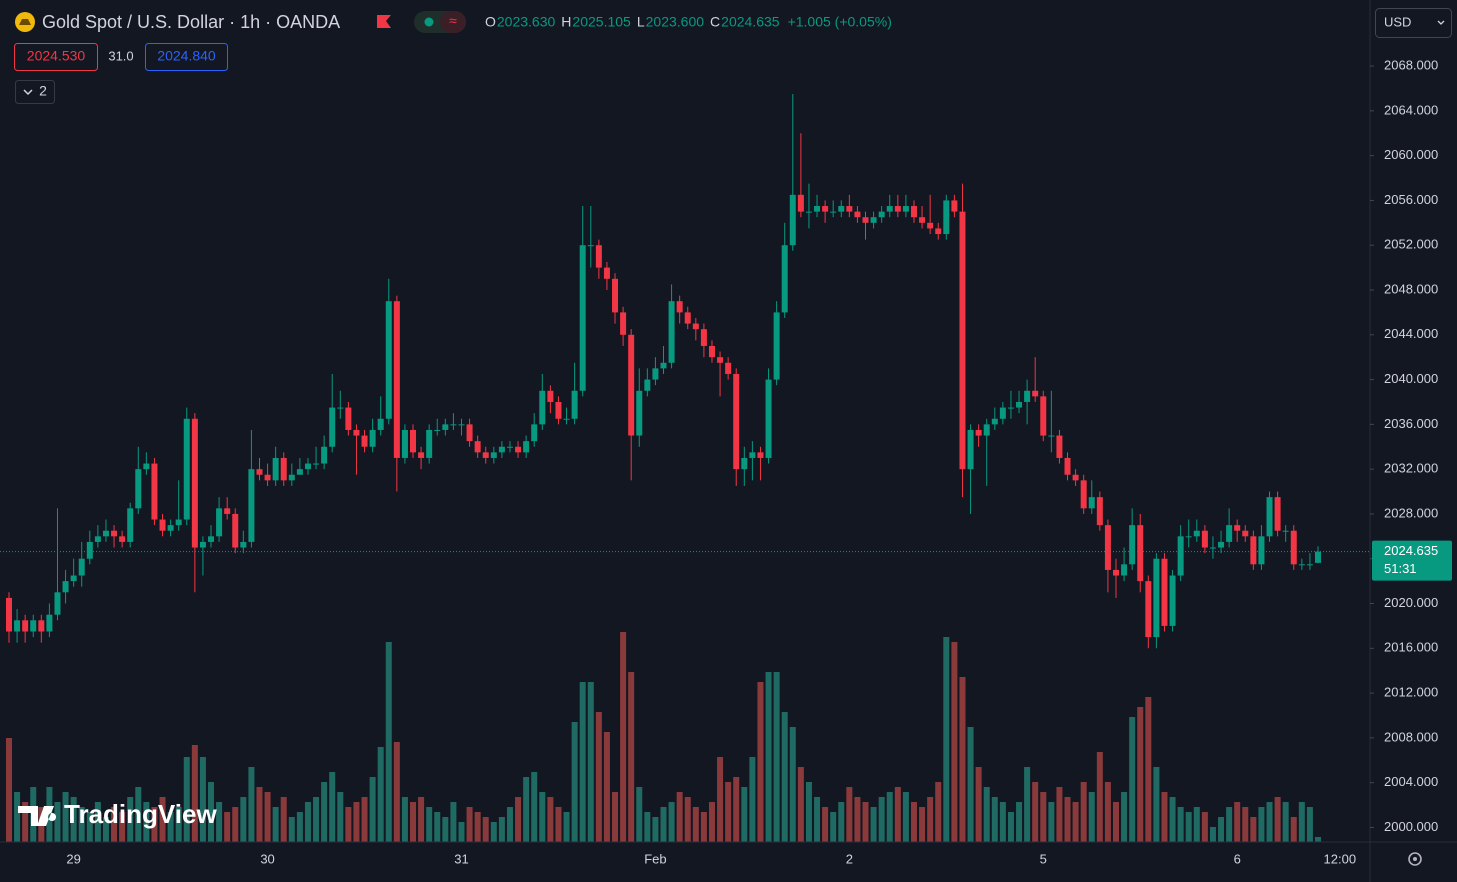 The width and height of the screenshot is (1457, 882). I want to click on status-pill-right, so click(453, 22).